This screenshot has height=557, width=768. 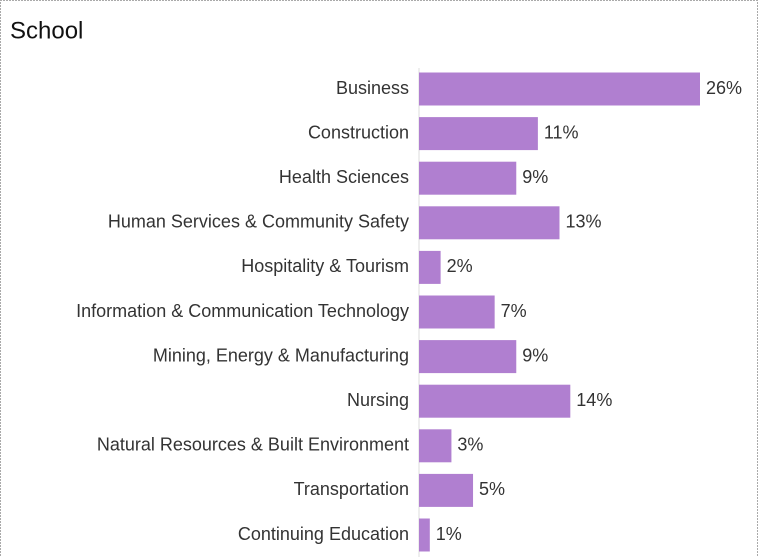 I want to click on value-label: 7%, so click(x=514, y=311).